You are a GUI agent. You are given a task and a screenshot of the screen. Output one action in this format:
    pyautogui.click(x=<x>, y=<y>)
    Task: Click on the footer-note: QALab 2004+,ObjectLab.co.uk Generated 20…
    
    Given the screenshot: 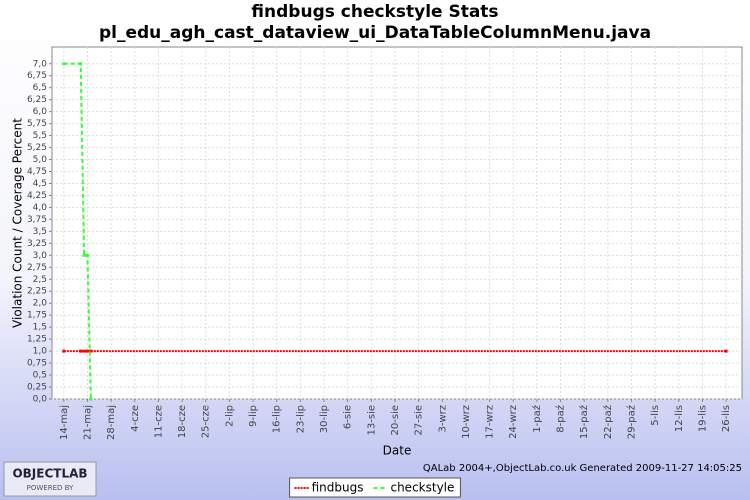 What is the action you would take?
    pyautogui.click(x=582, y=468)
    